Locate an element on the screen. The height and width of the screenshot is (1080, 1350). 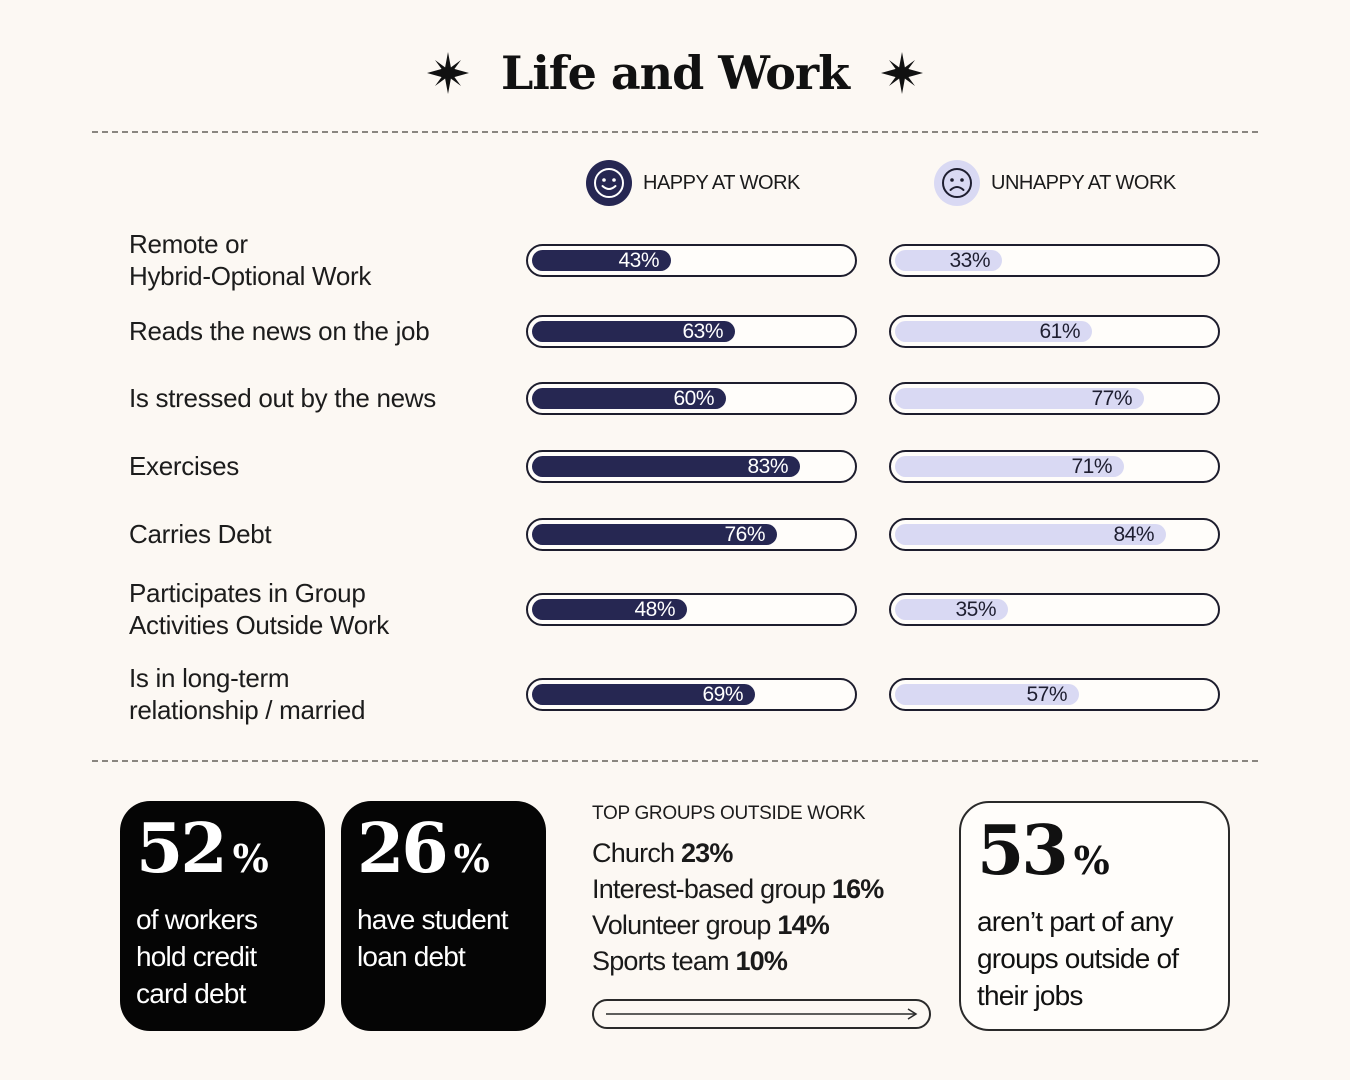
happy-bar-value-label: 48% is located at coordinates (654, 609).